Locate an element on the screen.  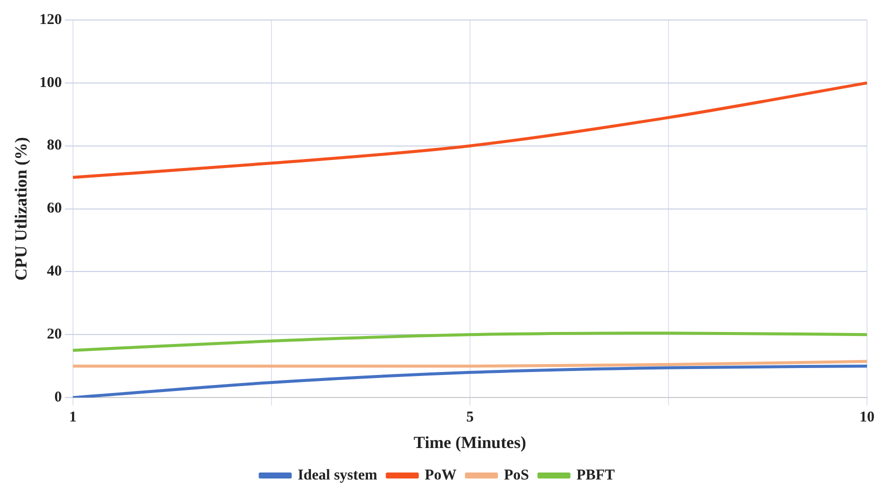
y-tick-label: 60 is located at coordinates (54, 208).